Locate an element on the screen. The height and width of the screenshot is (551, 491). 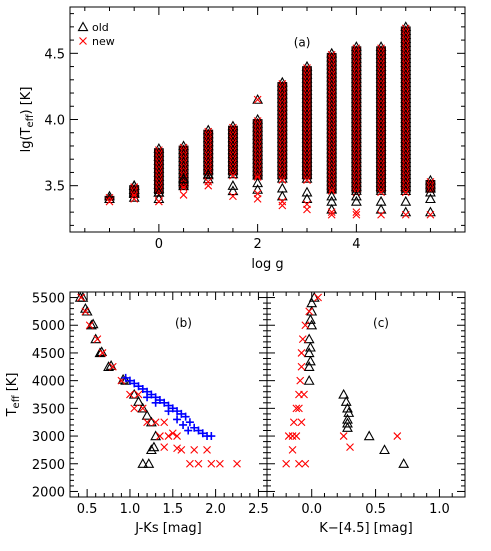
y-axis-label-main: T is located at coordinates (12, 412).